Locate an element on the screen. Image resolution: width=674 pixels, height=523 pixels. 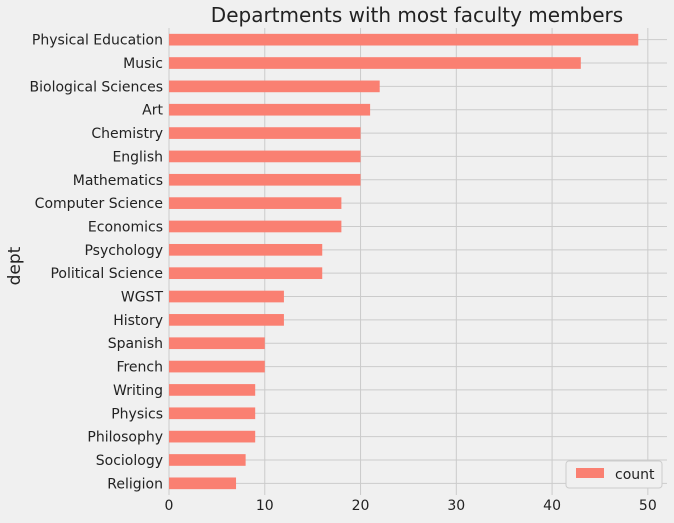
x-tick-label: 40 is located at coordinates (552, 506).